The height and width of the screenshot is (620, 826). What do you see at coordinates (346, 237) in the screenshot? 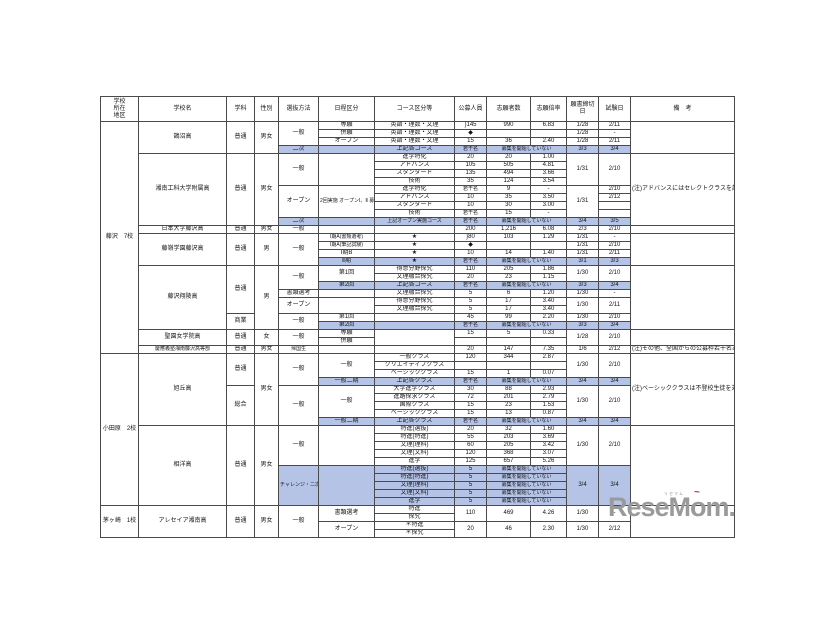
I see `table-cell: Ⅰ期A(書類選考)` at bounding box center [346, 237].